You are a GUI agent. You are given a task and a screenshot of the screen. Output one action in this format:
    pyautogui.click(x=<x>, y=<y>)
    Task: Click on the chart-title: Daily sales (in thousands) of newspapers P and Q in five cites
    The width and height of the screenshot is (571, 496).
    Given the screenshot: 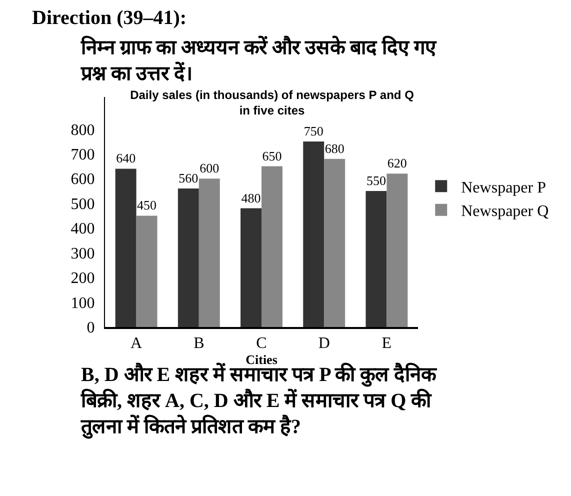 What is the action you would take?
    pyautogui.click(x=272, y=103)
    